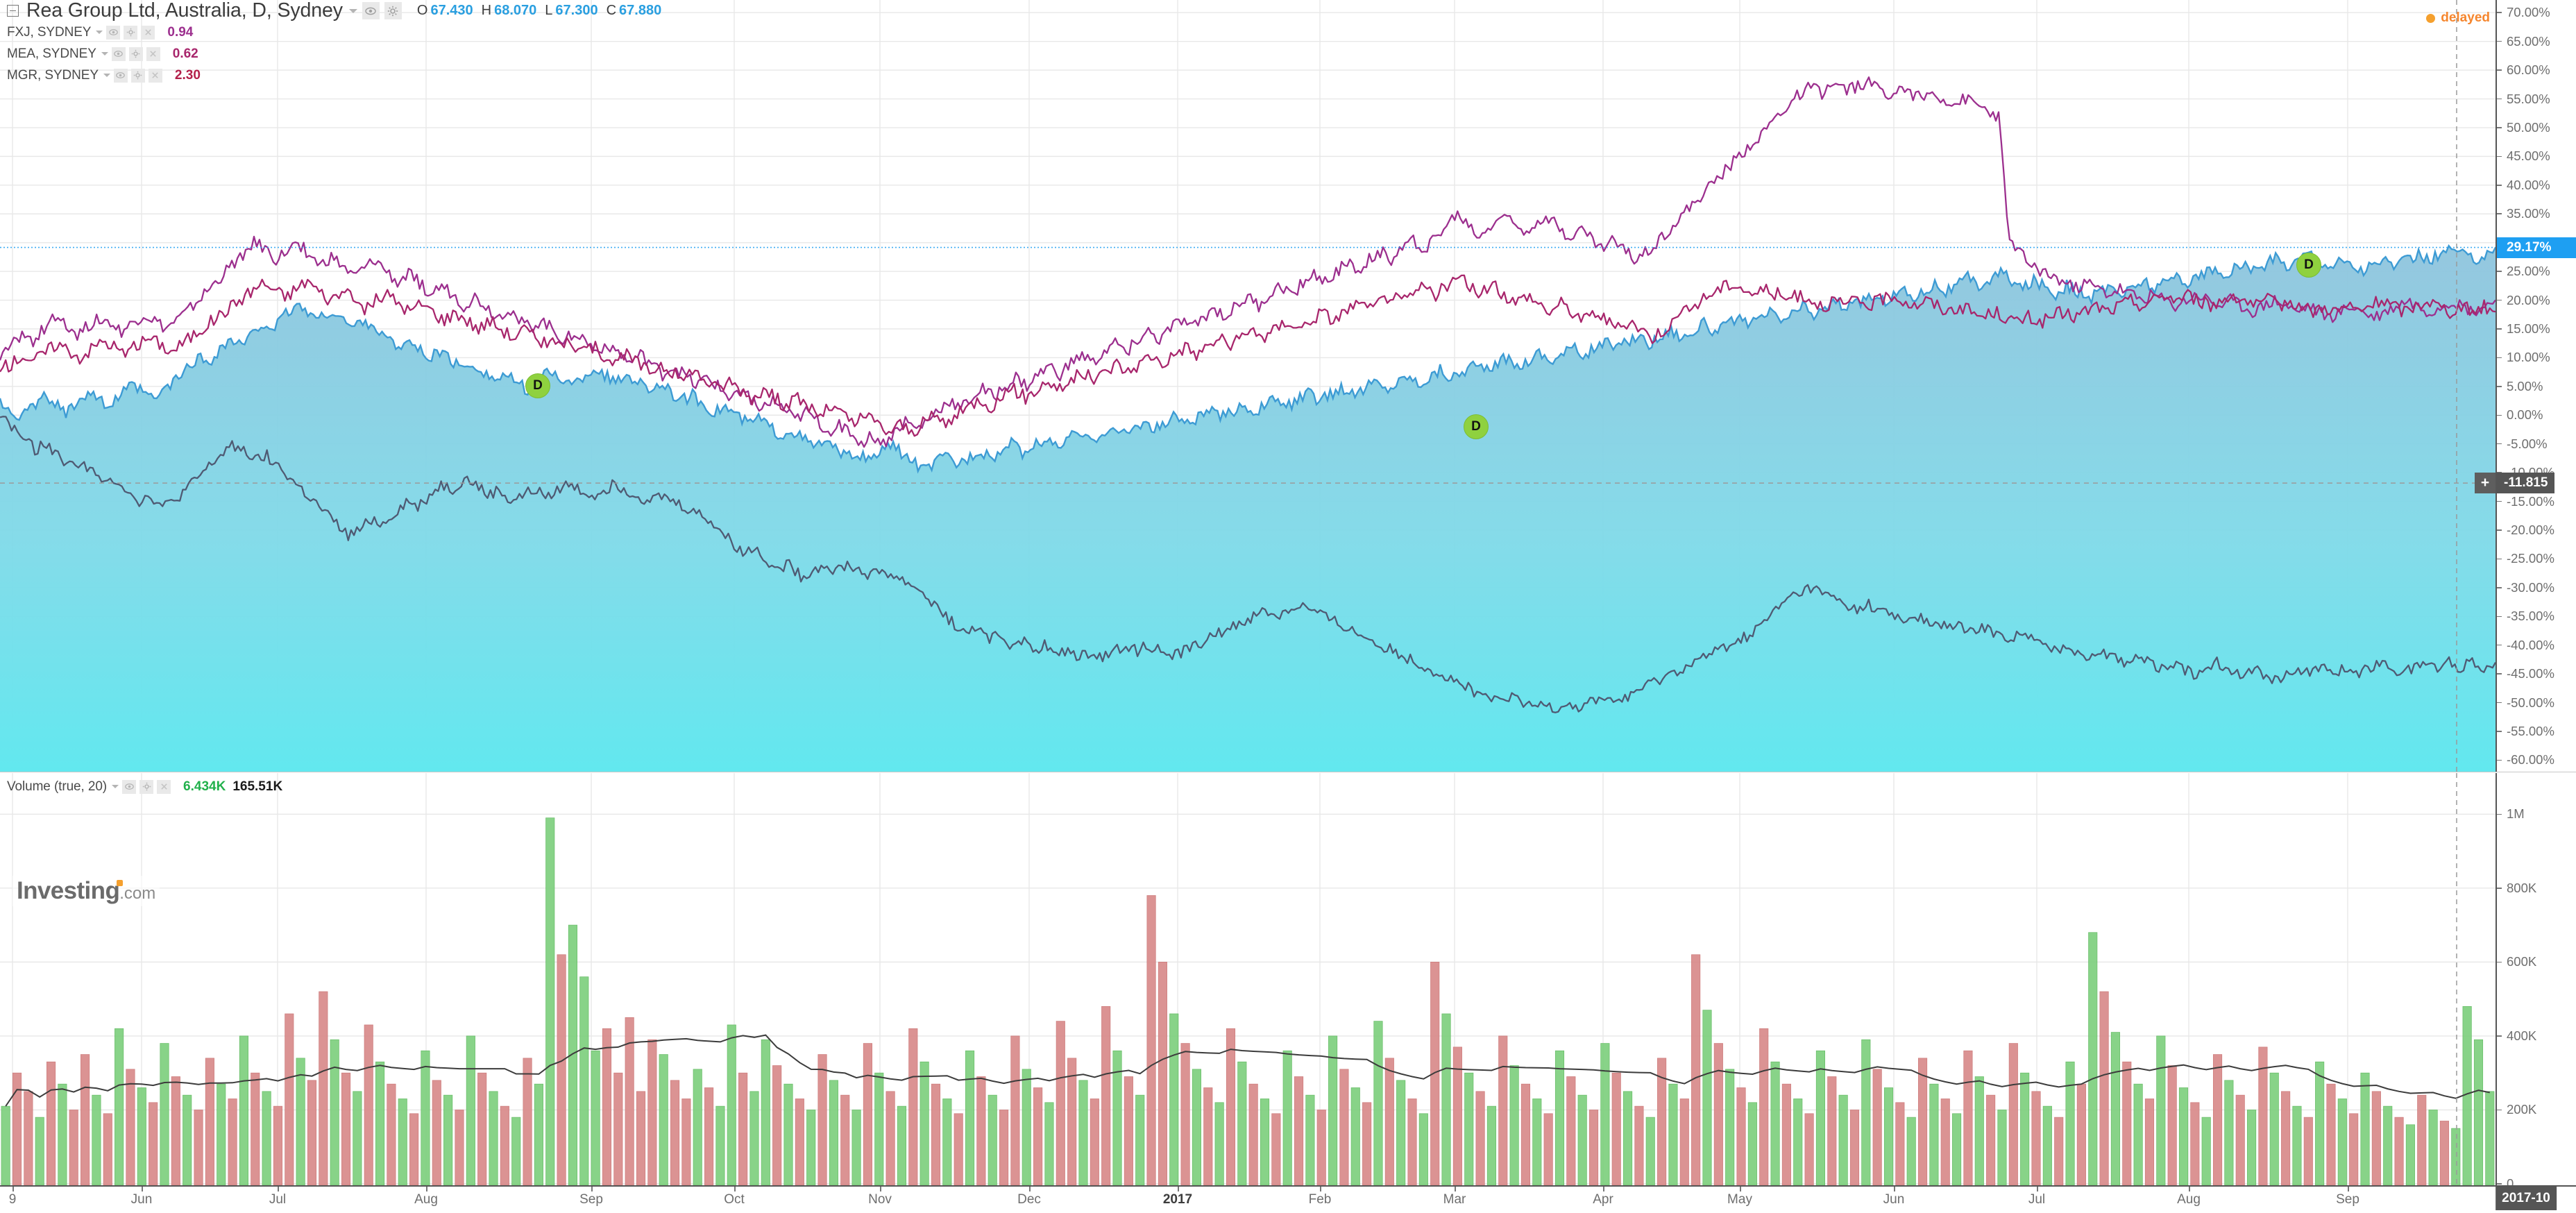 Image resolution: width=2576 pixels, height=1213 pixels. Describe the element at coordinates (2485, 483) in the screenshot. I see `add-indicator-button: +` at that location.